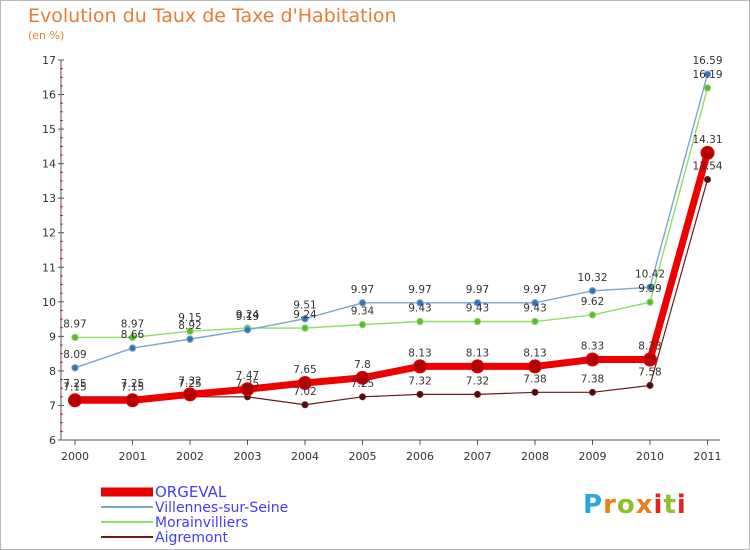 The width and height of the screenshot is (750, 550). Describe the element at coordinates (247, 317) in the screenshot. I see `data-label-villennes-sur-seine: 9.19` at that location.